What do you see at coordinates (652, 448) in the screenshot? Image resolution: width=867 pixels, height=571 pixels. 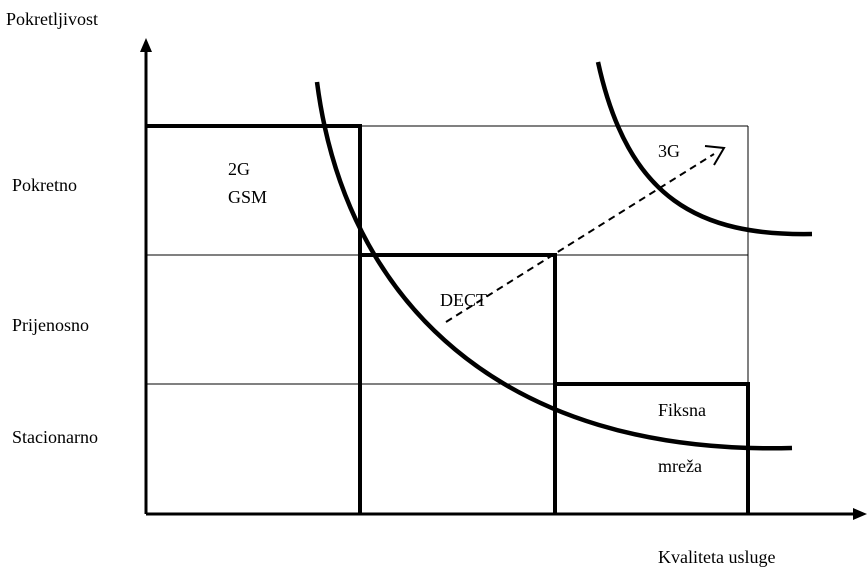 I see `boundary-fixed` at bounding box center [652, 448].